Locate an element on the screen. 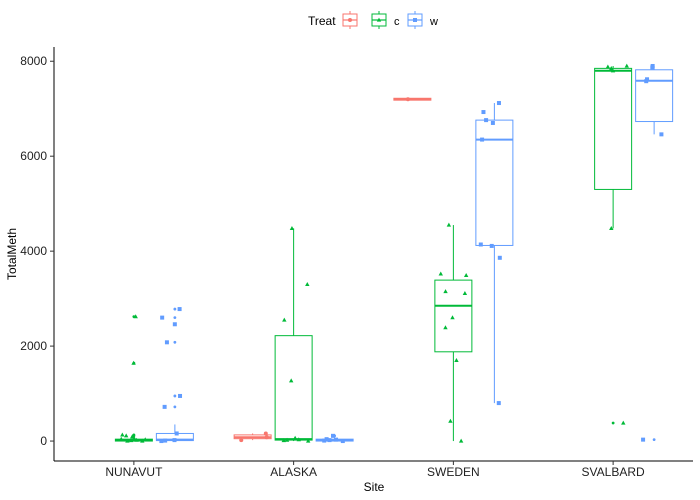  x-tick-label: ALASKA is located at coordinates (293, 472).